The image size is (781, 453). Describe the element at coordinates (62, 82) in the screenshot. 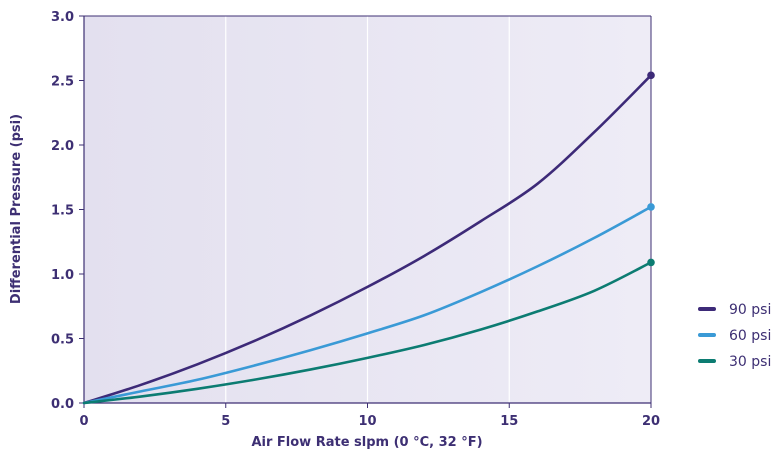

I see `y-tick-label: 2.5` at that location.